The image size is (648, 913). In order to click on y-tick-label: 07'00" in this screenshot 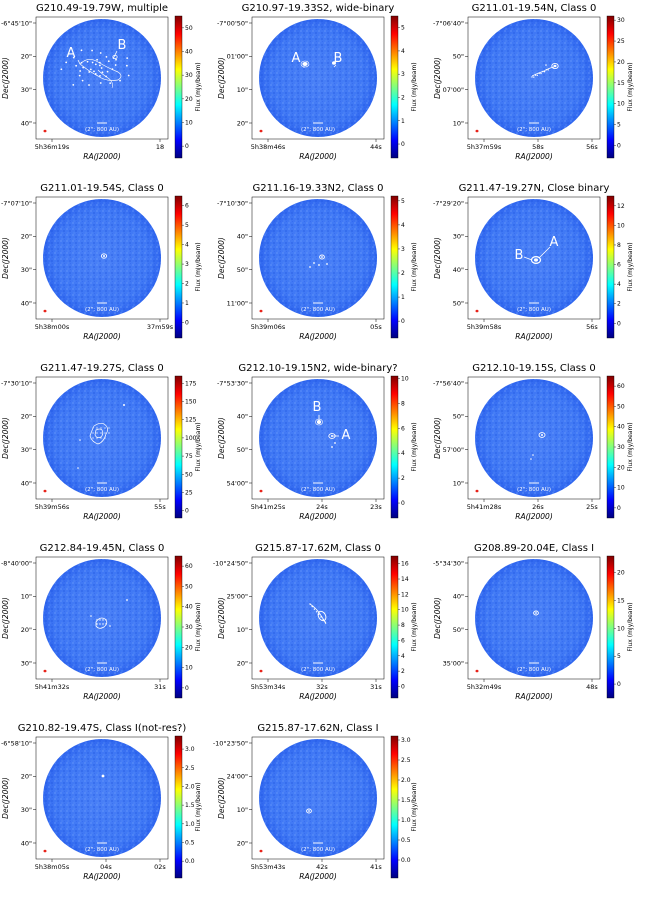, I will do `click(453, 90)`.